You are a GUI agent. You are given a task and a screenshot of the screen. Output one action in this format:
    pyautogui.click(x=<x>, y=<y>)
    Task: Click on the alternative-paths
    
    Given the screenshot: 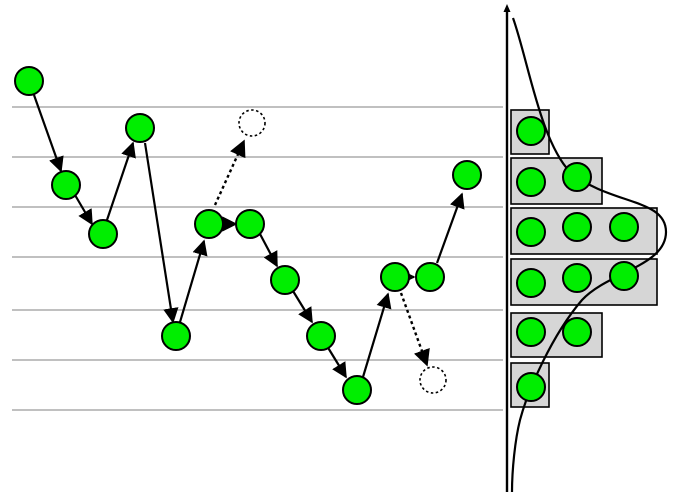 What is the action you would take?
    pyautogui.click(x=321, y=253)
    